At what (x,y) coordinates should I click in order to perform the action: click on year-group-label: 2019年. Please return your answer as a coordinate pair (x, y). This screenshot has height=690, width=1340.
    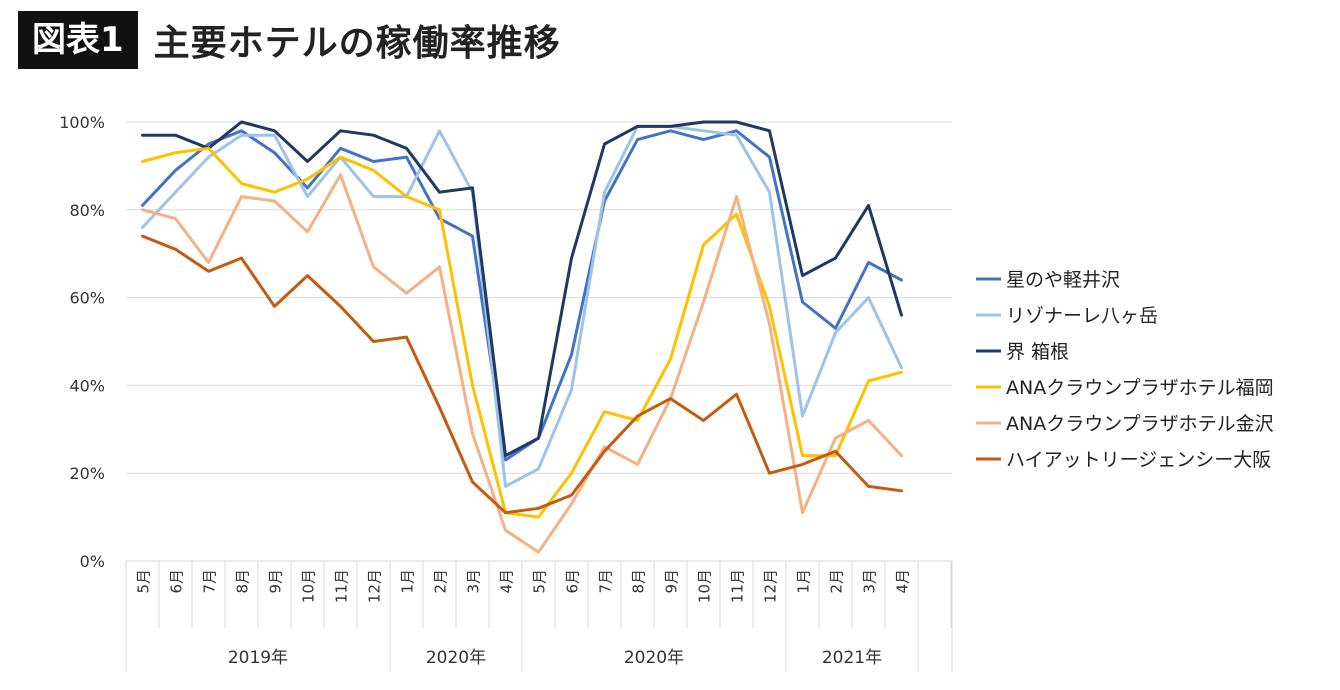
    Looking at the image, I should click on (258, 658).